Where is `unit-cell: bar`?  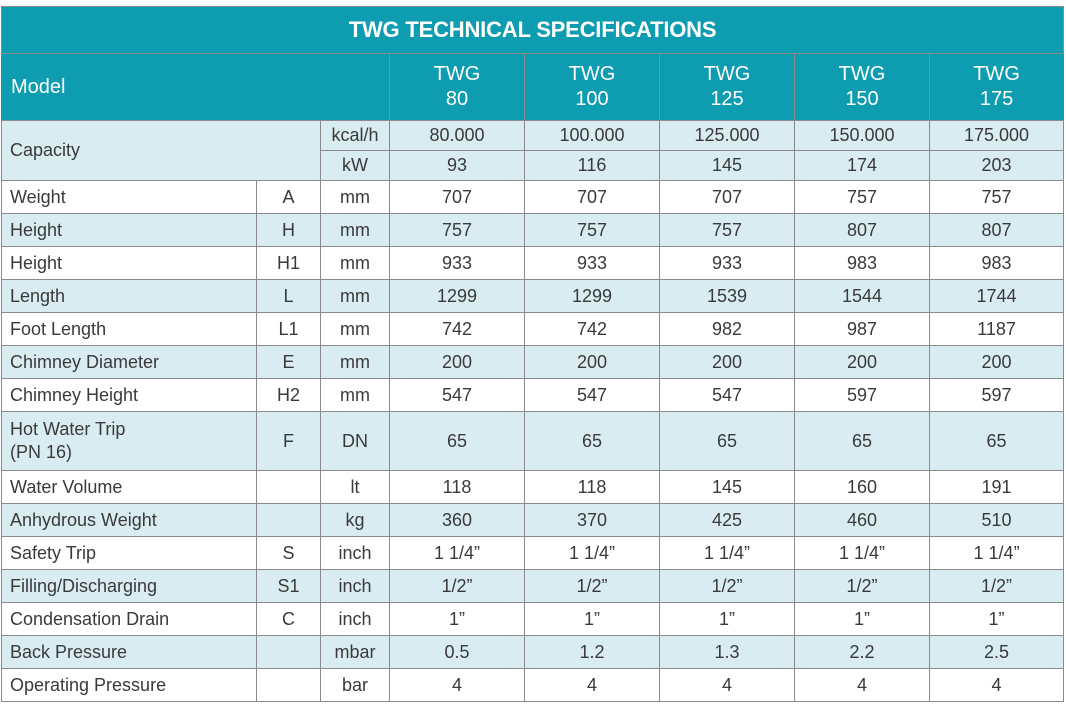
unit-cell: bar is located at coordinates (355, 685).